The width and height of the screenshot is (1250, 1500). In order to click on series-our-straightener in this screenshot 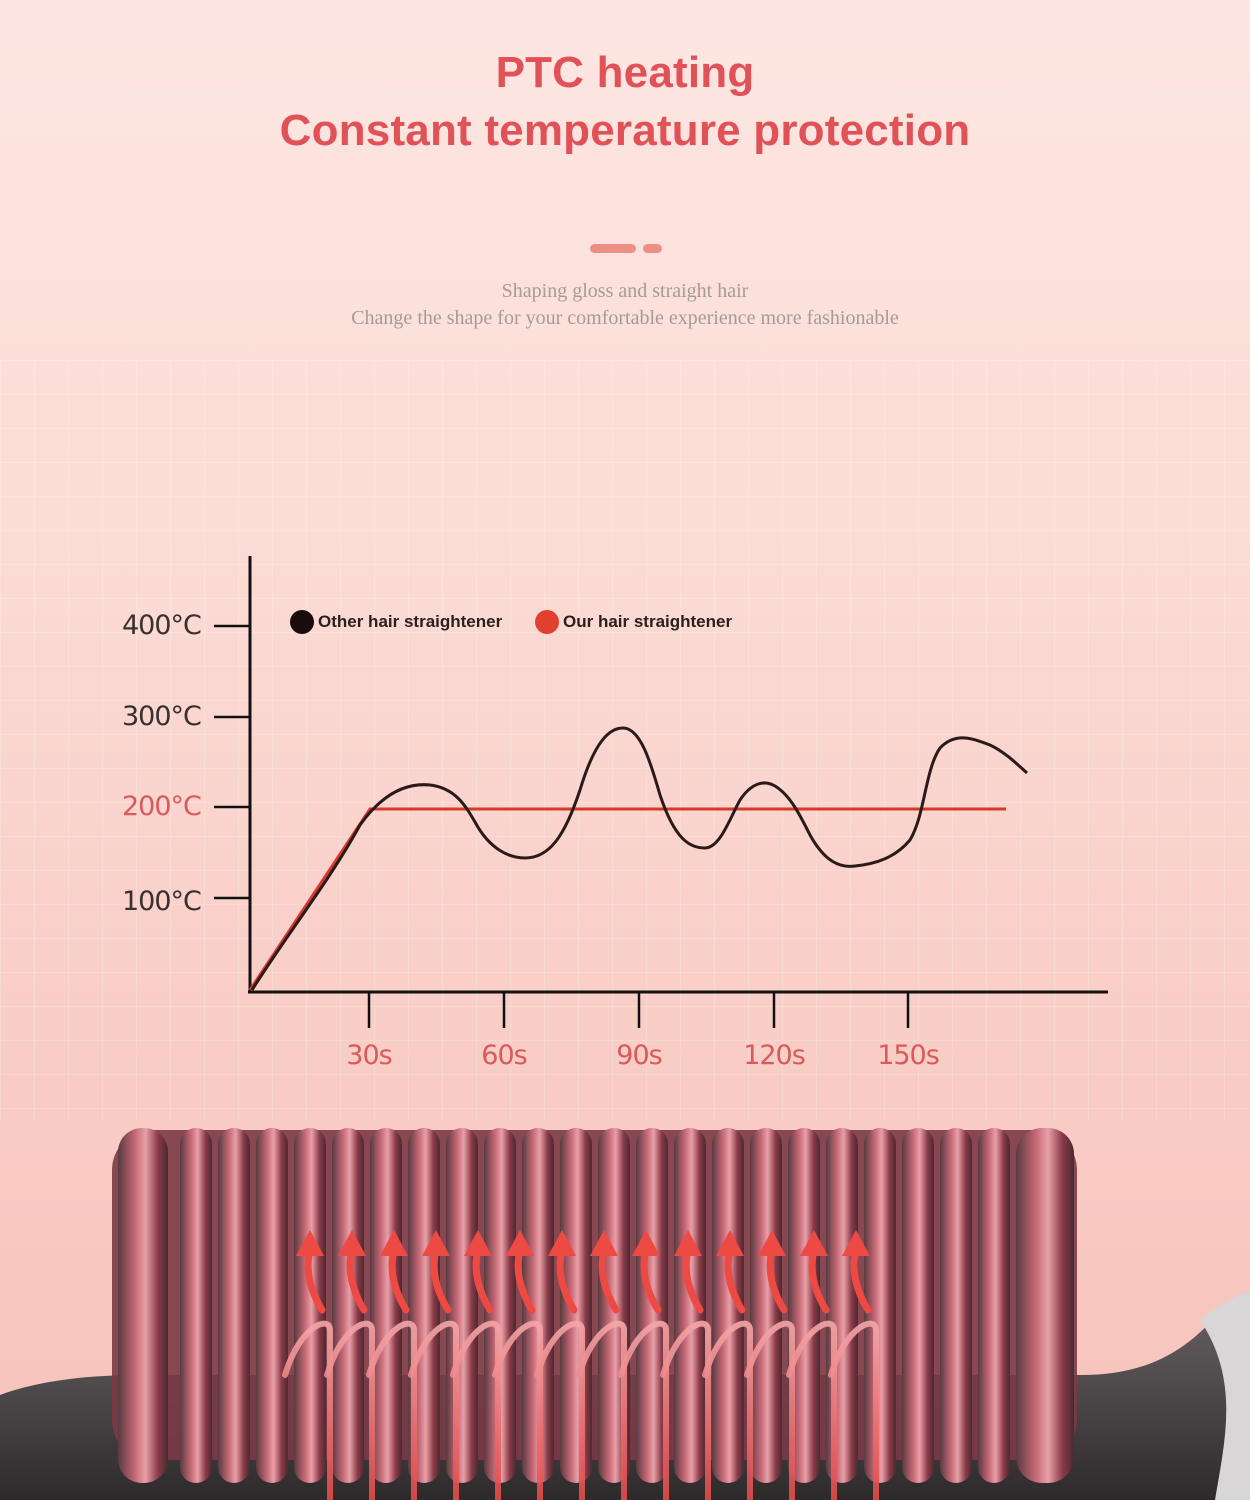, I will do `click(627, 899)`.